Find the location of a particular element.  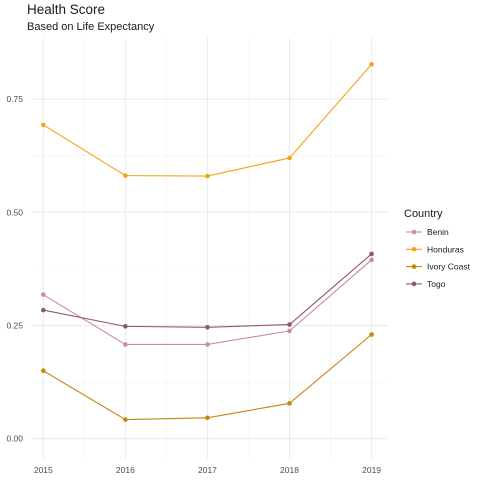

legend-label-honduras: Honduras is located at coordinates (445, 249).